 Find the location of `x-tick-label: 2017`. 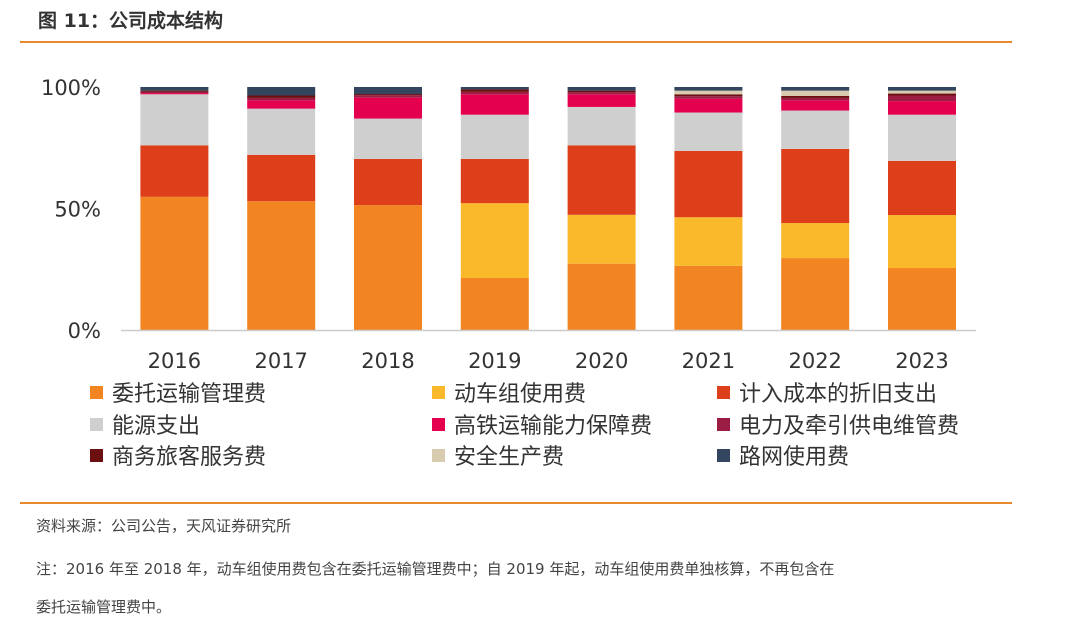

x-tick-label: 2017 is located at coordinates (280, 361).